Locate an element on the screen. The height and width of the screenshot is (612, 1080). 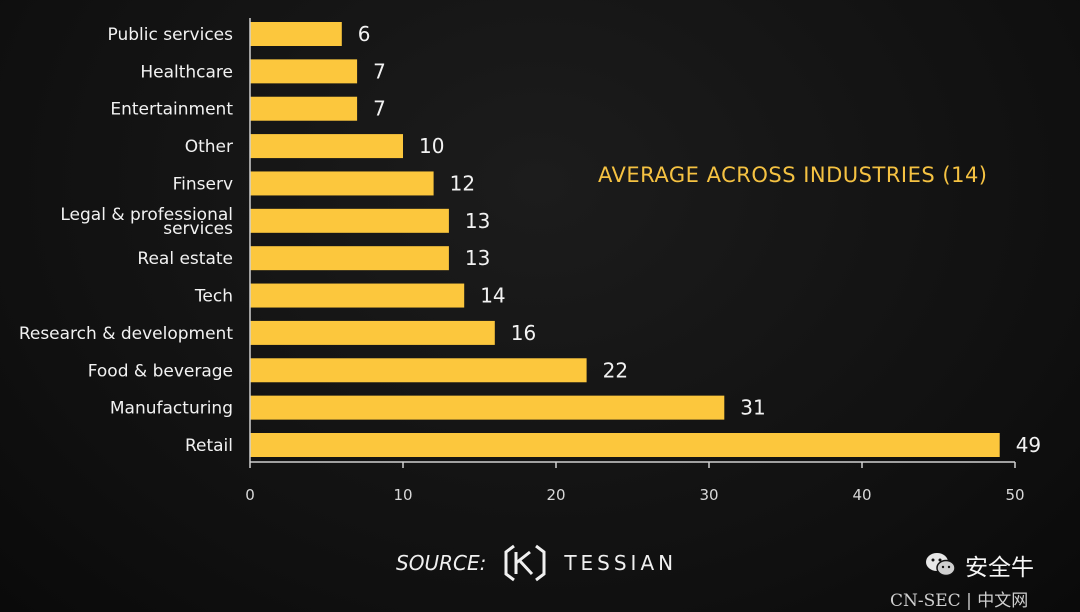
source-label: SOURCE: is located at coordinates (441, 563).